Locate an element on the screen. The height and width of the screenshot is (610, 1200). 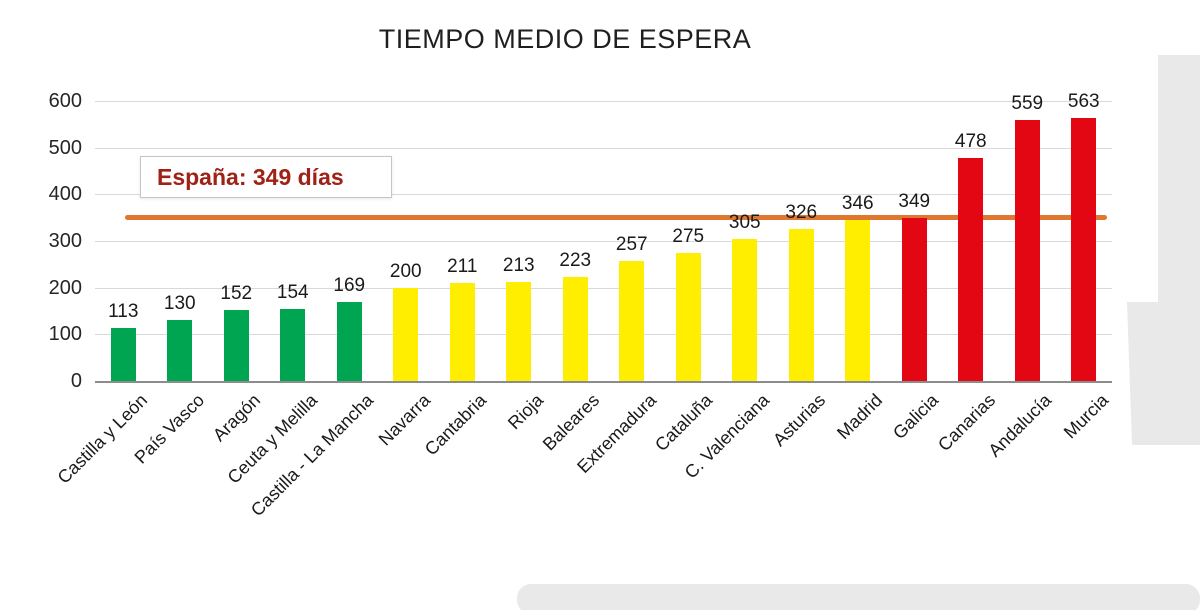
bar-cataluna is located at coordinates (688, 316).